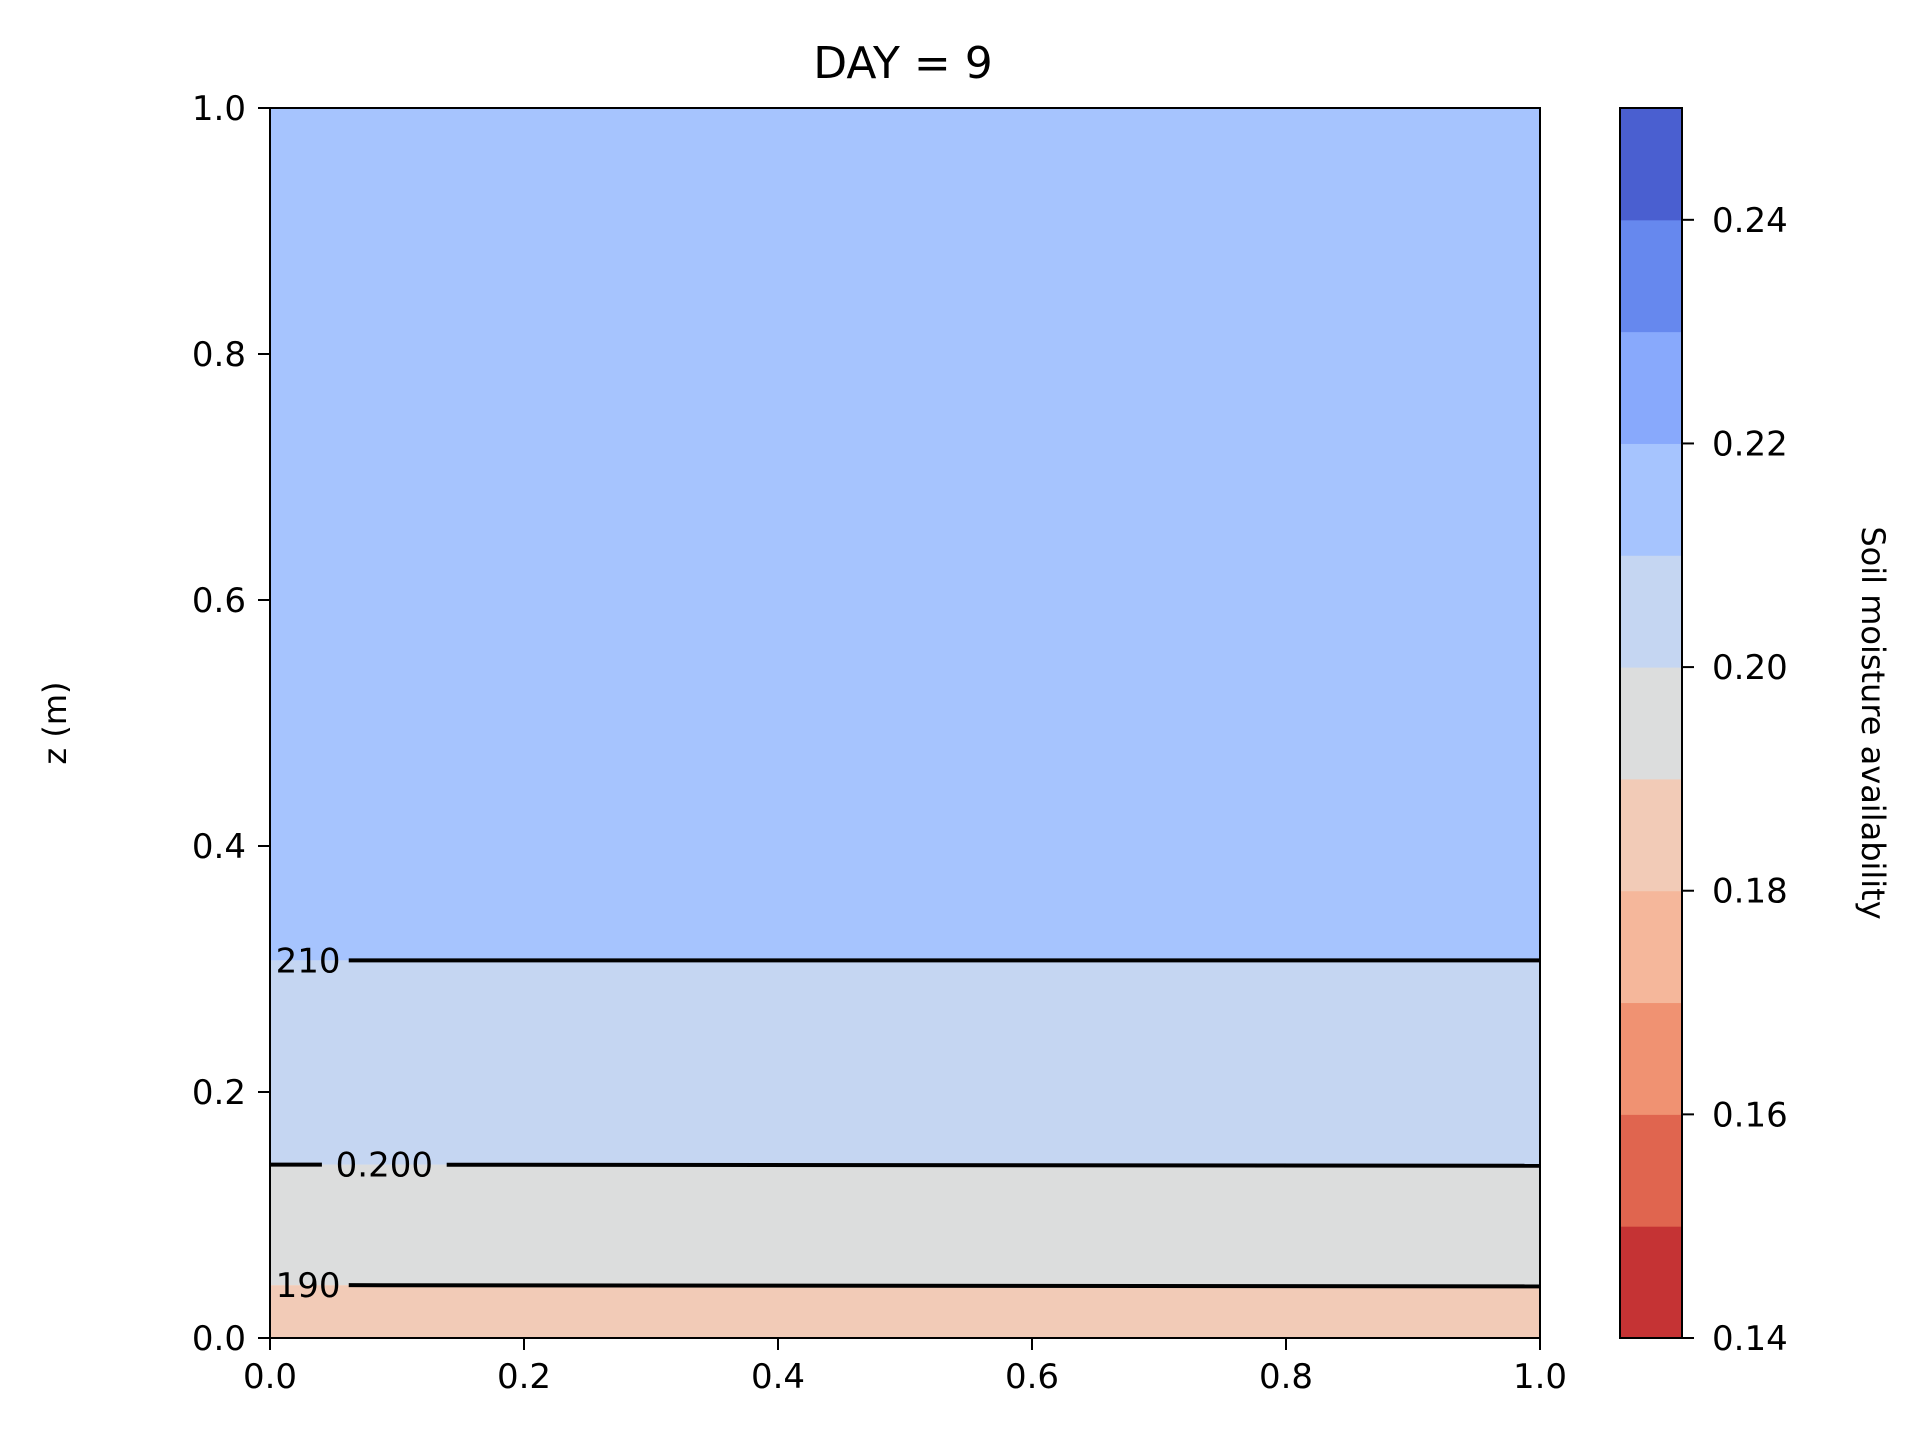 The width and height of the screenshot is (1920, 1440). I want to click on colorbar-tick-label-2: 0.18, so click(1750, 892).